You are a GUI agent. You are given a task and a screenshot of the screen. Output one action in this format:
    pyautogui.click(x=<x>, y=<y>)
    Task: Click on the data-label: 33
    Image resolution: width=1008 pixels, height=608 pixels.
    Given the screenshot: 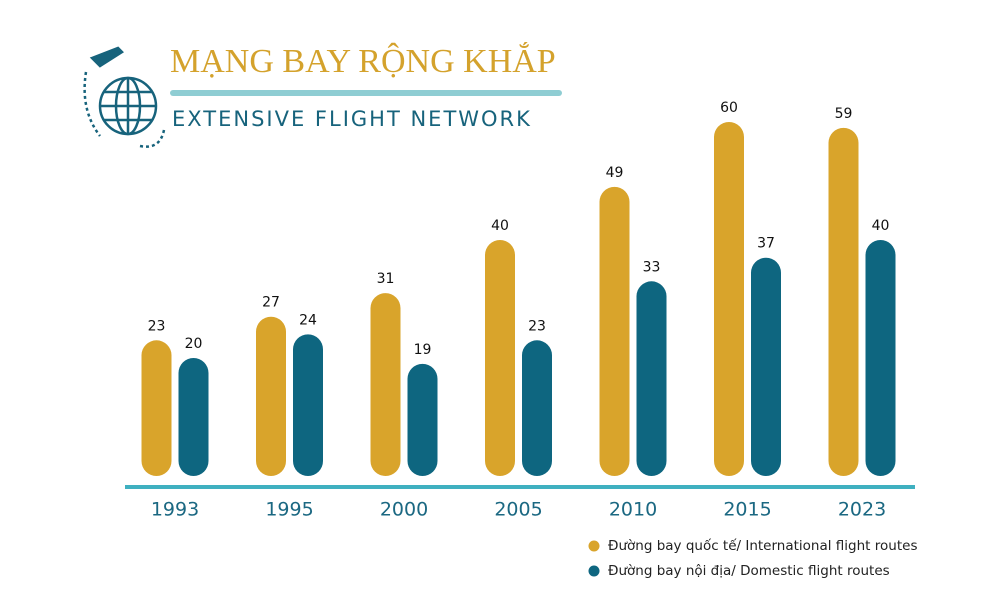 What is the action you would take?
    pyautogui.click(x=652, y=267)
    